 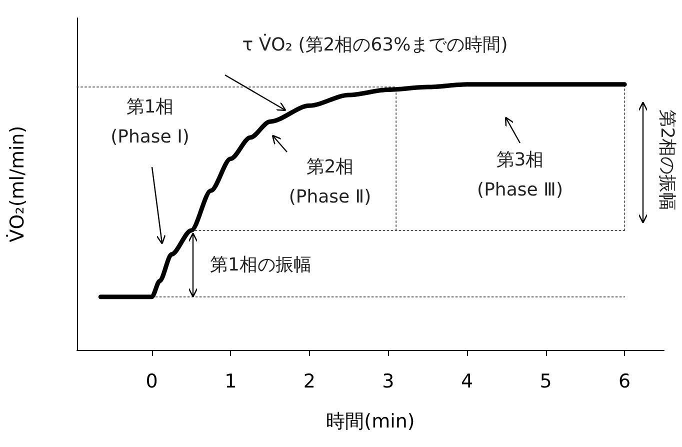 I want to click on annotation: 第2相 (Phase Ⅱ), so click(x=330, y=182).